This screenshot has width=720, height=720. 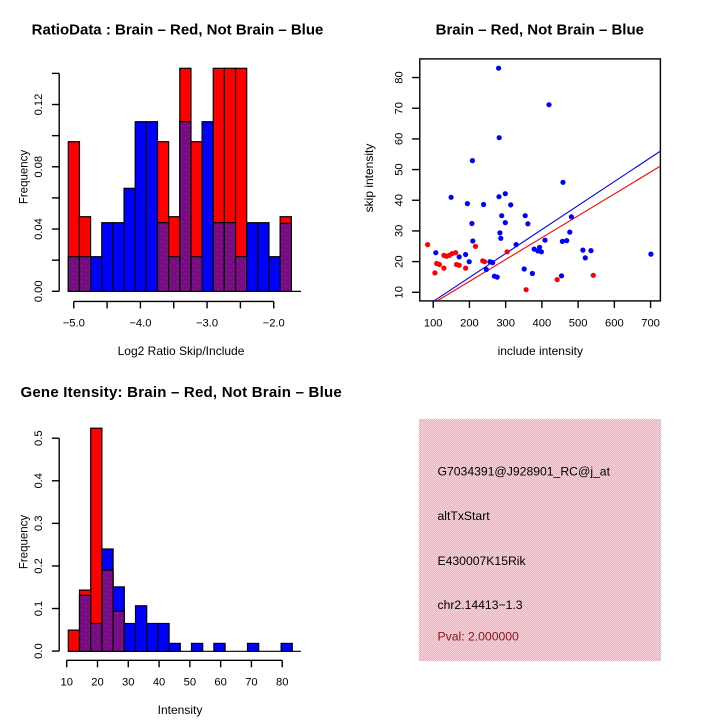 What do you see at coordinates (480, 605) in the screenshot?
I see `svg-text: chr2.14413−1.3` at bounding box center [480, 605].